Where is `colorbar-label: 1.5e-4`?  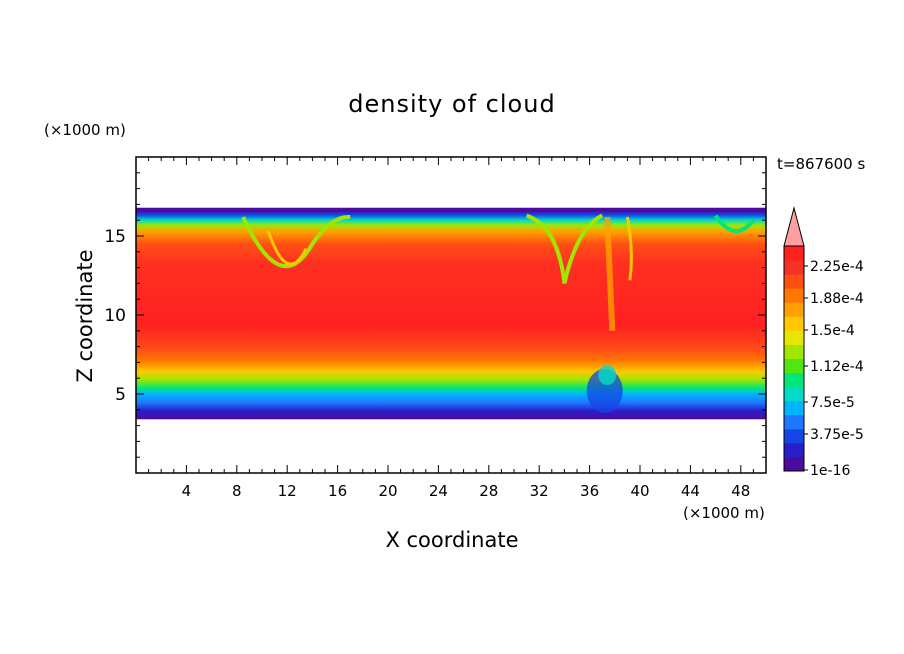 colorbar-label: 1.5e-4 is located at coordinates (832, 331).